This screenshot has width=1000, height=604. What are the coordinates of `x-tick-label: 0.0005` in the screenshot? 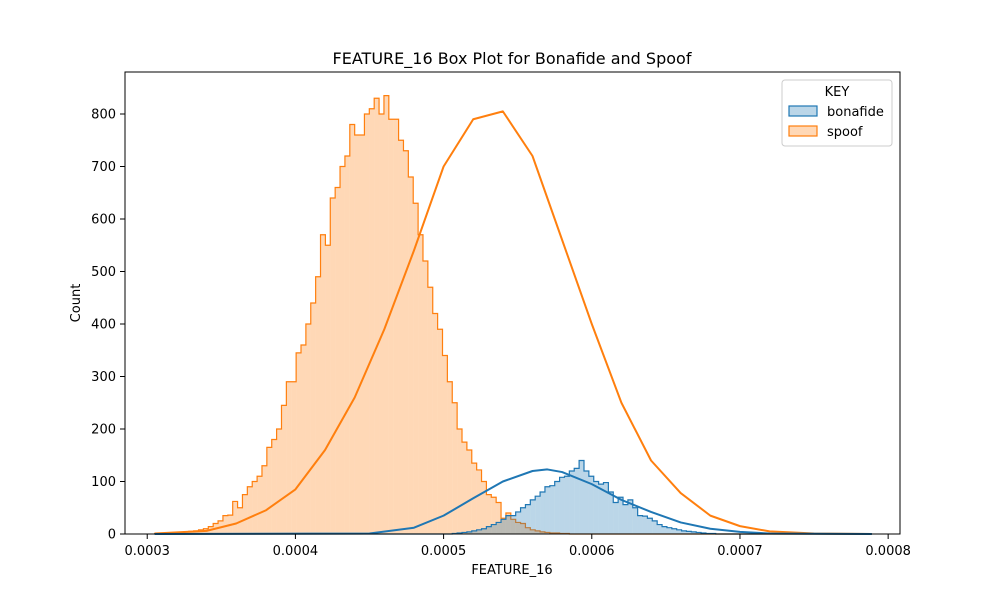 It's located at (444, 551).